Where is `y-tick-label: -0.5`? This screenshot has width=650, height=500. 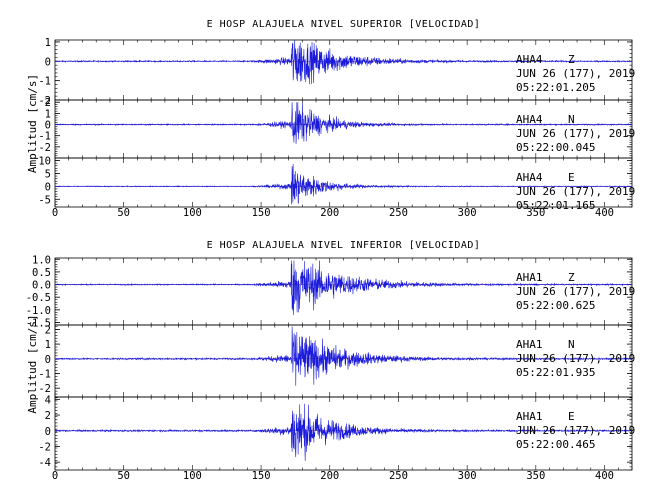
y-tick-label: -0.5 is located at coordinates (38, 298).